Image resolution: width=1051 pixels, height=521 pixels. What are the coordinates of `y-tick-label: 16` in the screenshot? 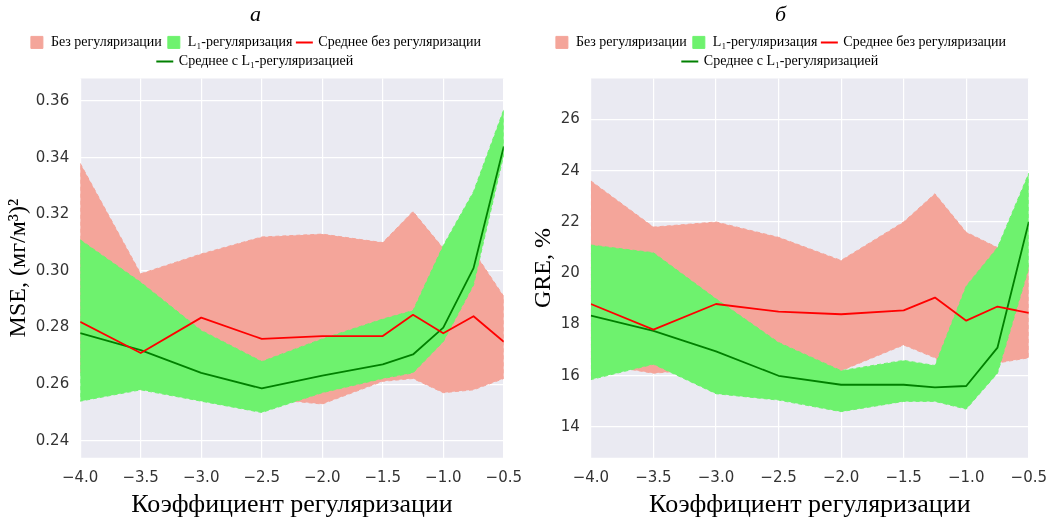 It's located at (570, 374).